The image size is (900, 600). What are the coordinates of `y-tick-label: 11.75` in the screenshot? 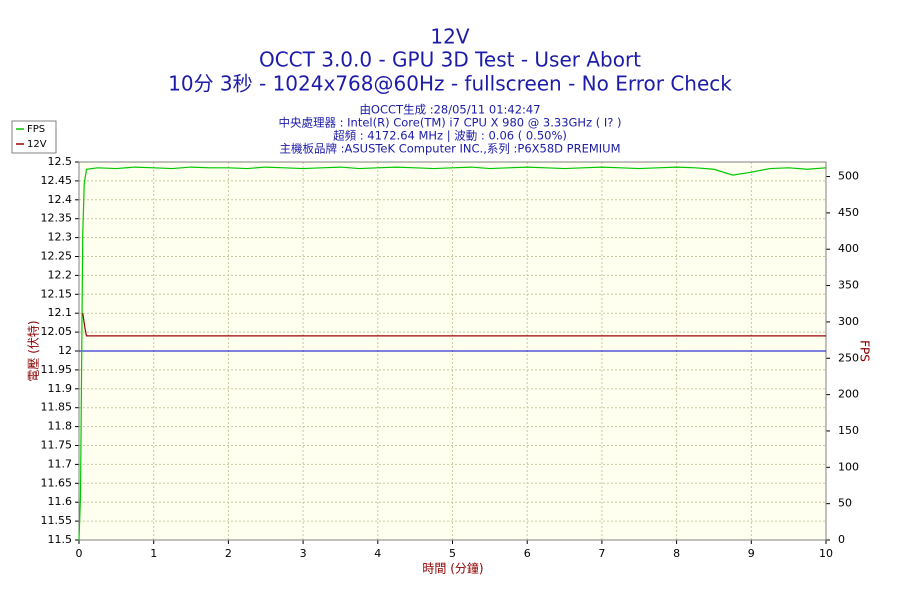 It's located at (57, 445).